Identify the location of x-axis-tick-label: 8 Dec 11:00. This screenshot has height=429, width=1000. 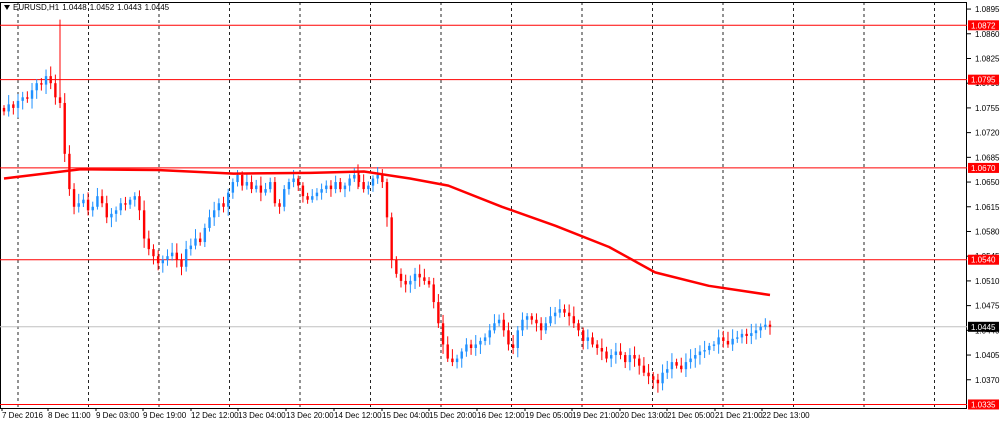
(69, 415).